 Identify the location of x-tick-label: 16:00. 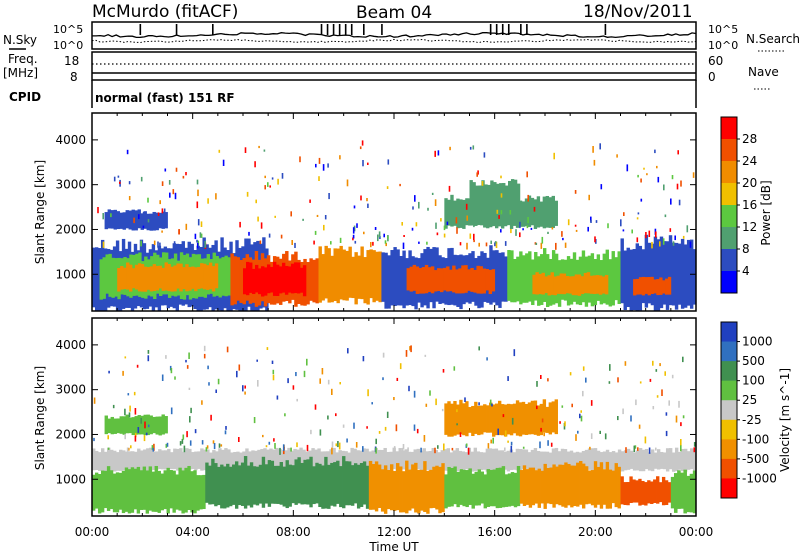
(494, 532).